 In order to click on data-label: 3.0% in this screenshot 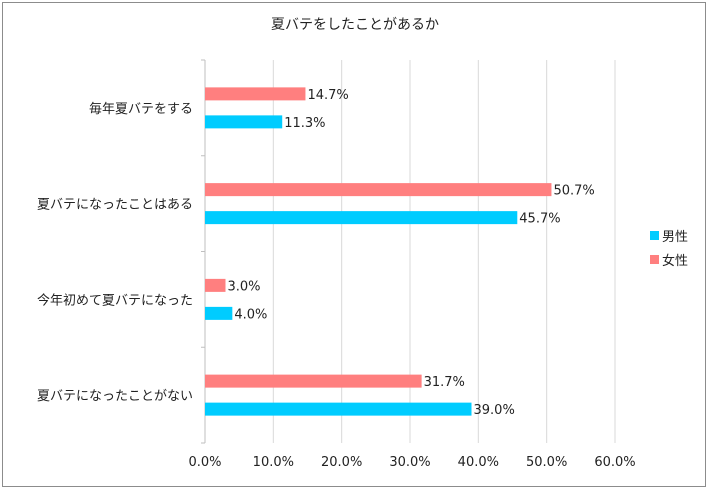, I will do `click(244, 286)`.